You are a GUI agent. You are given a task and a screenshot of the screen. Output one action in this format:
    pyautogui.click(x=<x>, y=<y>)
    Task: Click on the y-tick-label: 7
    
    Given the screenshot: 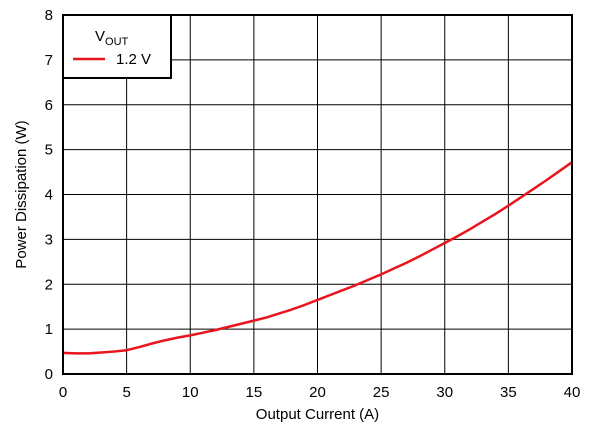 What is the action you would take?
    pyautogui.click(x=49, y=60)
    